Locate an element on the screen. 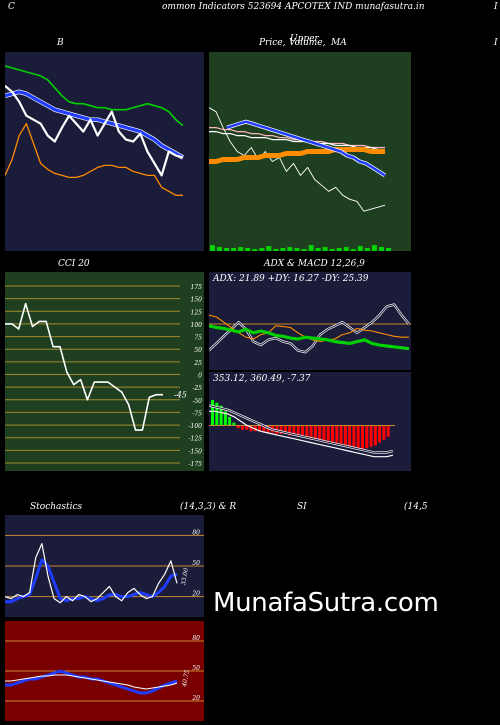 This screenshot has width=500, height=725. macd-panel is located at coordinates (310, 421).